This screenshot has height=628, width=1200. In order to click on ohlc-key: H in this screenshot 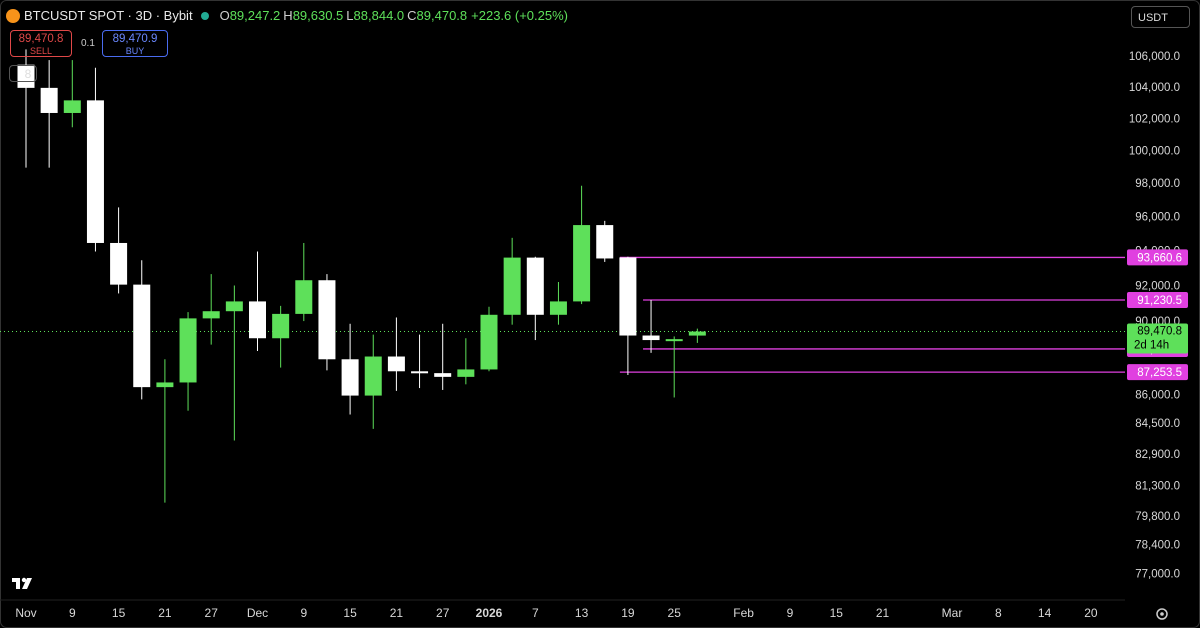, I will do `click(288, 15)`.